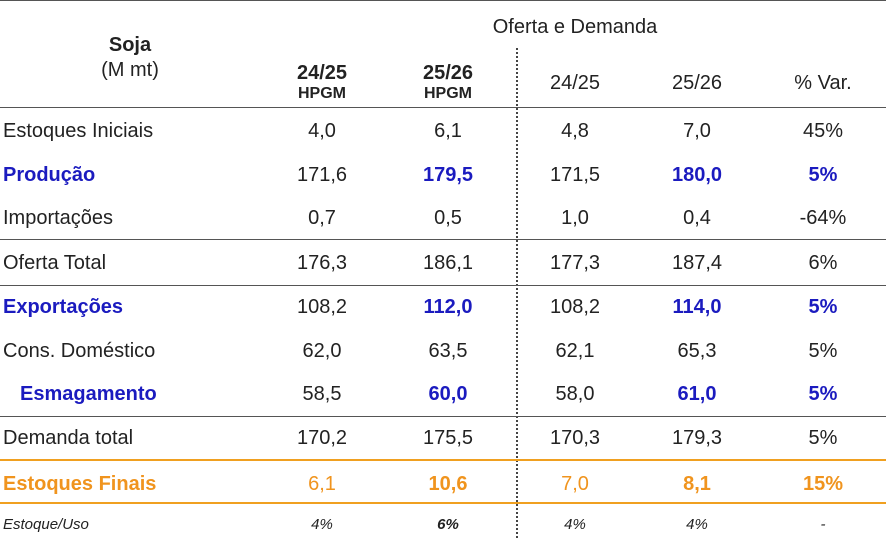 This screenshot has width=886, height=542. What do you see at coordinates (63, 307) in the screenshot?
I see `row-label: Exportações` at bounding box center [63, 307].